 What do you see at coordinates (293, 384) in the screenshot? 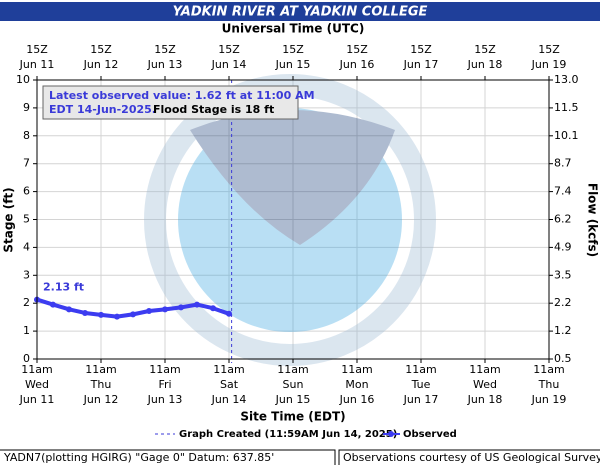
I see `x-tick-label: Sun` at bounding box center [293, 384].